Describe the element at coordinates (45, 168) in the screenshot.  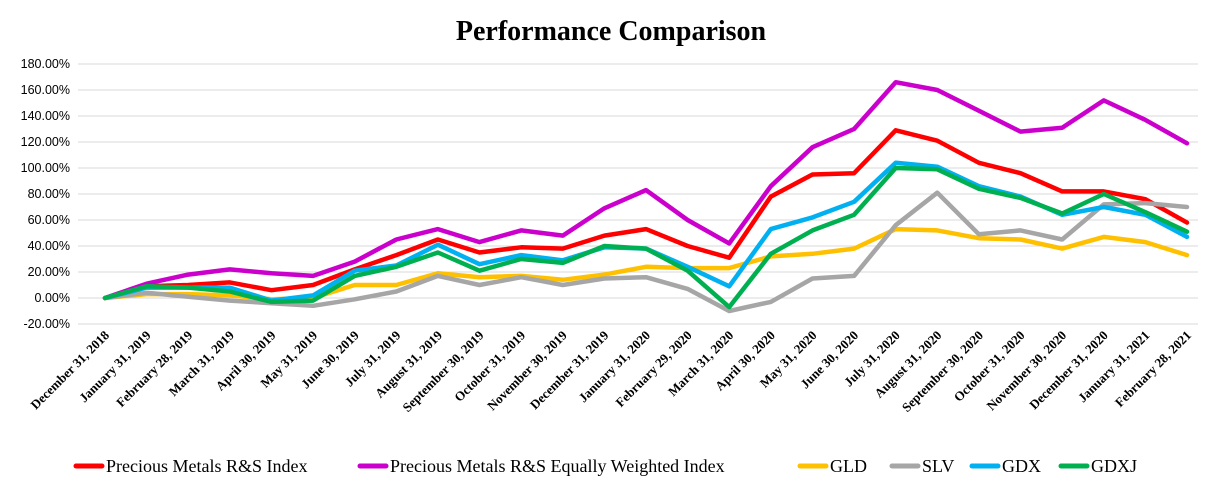
I see `y-tick-label: 100.00%` at that location.